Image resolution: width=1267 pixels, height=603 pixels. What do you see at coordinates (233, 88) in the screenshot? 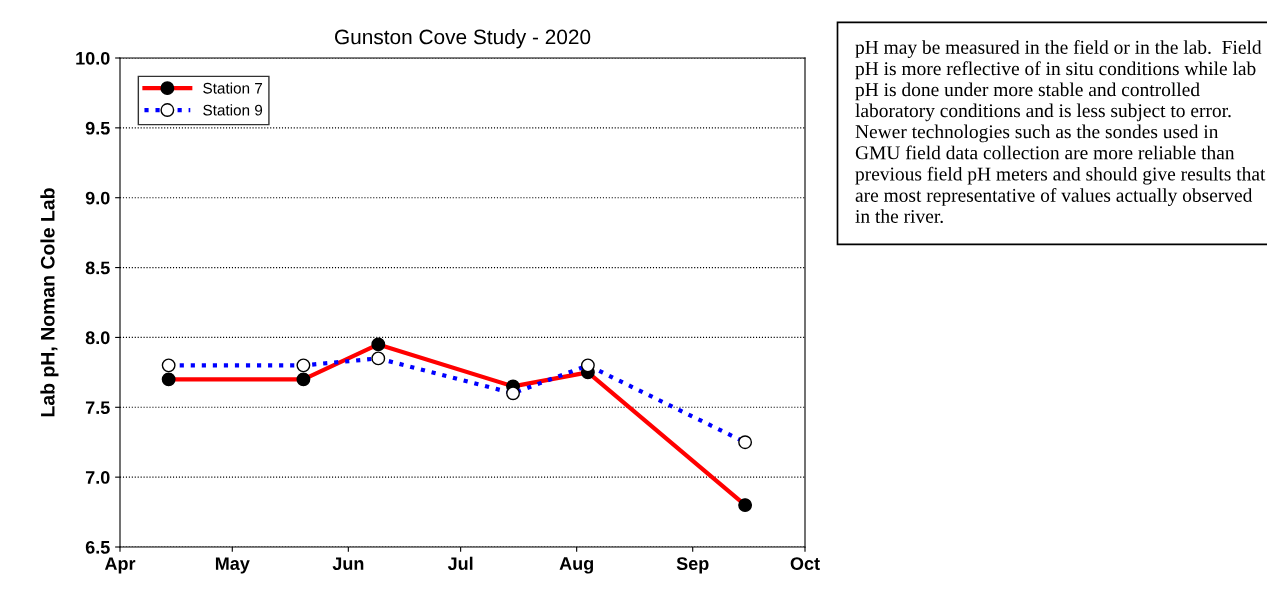
I see `legend-label: Station 7` at bounding box center [233, 88].